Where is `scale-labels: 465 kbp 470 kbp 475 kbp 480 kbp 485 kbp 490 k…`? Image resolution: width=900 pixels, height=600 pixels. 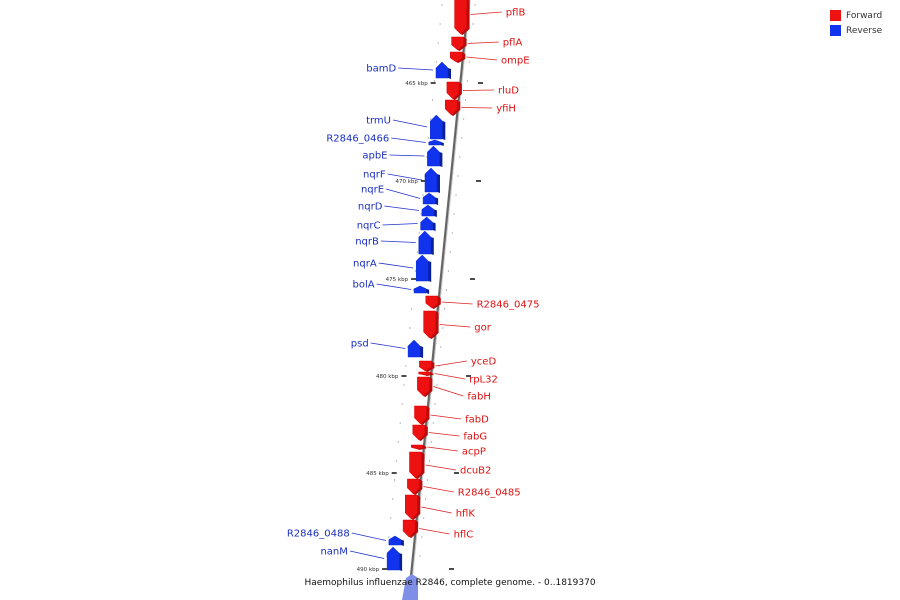
scale-labels: 465 kbp 470 kbp 475 kbp 480 kbp 485 kbp 490 k… is located at coordinates (420, 327).